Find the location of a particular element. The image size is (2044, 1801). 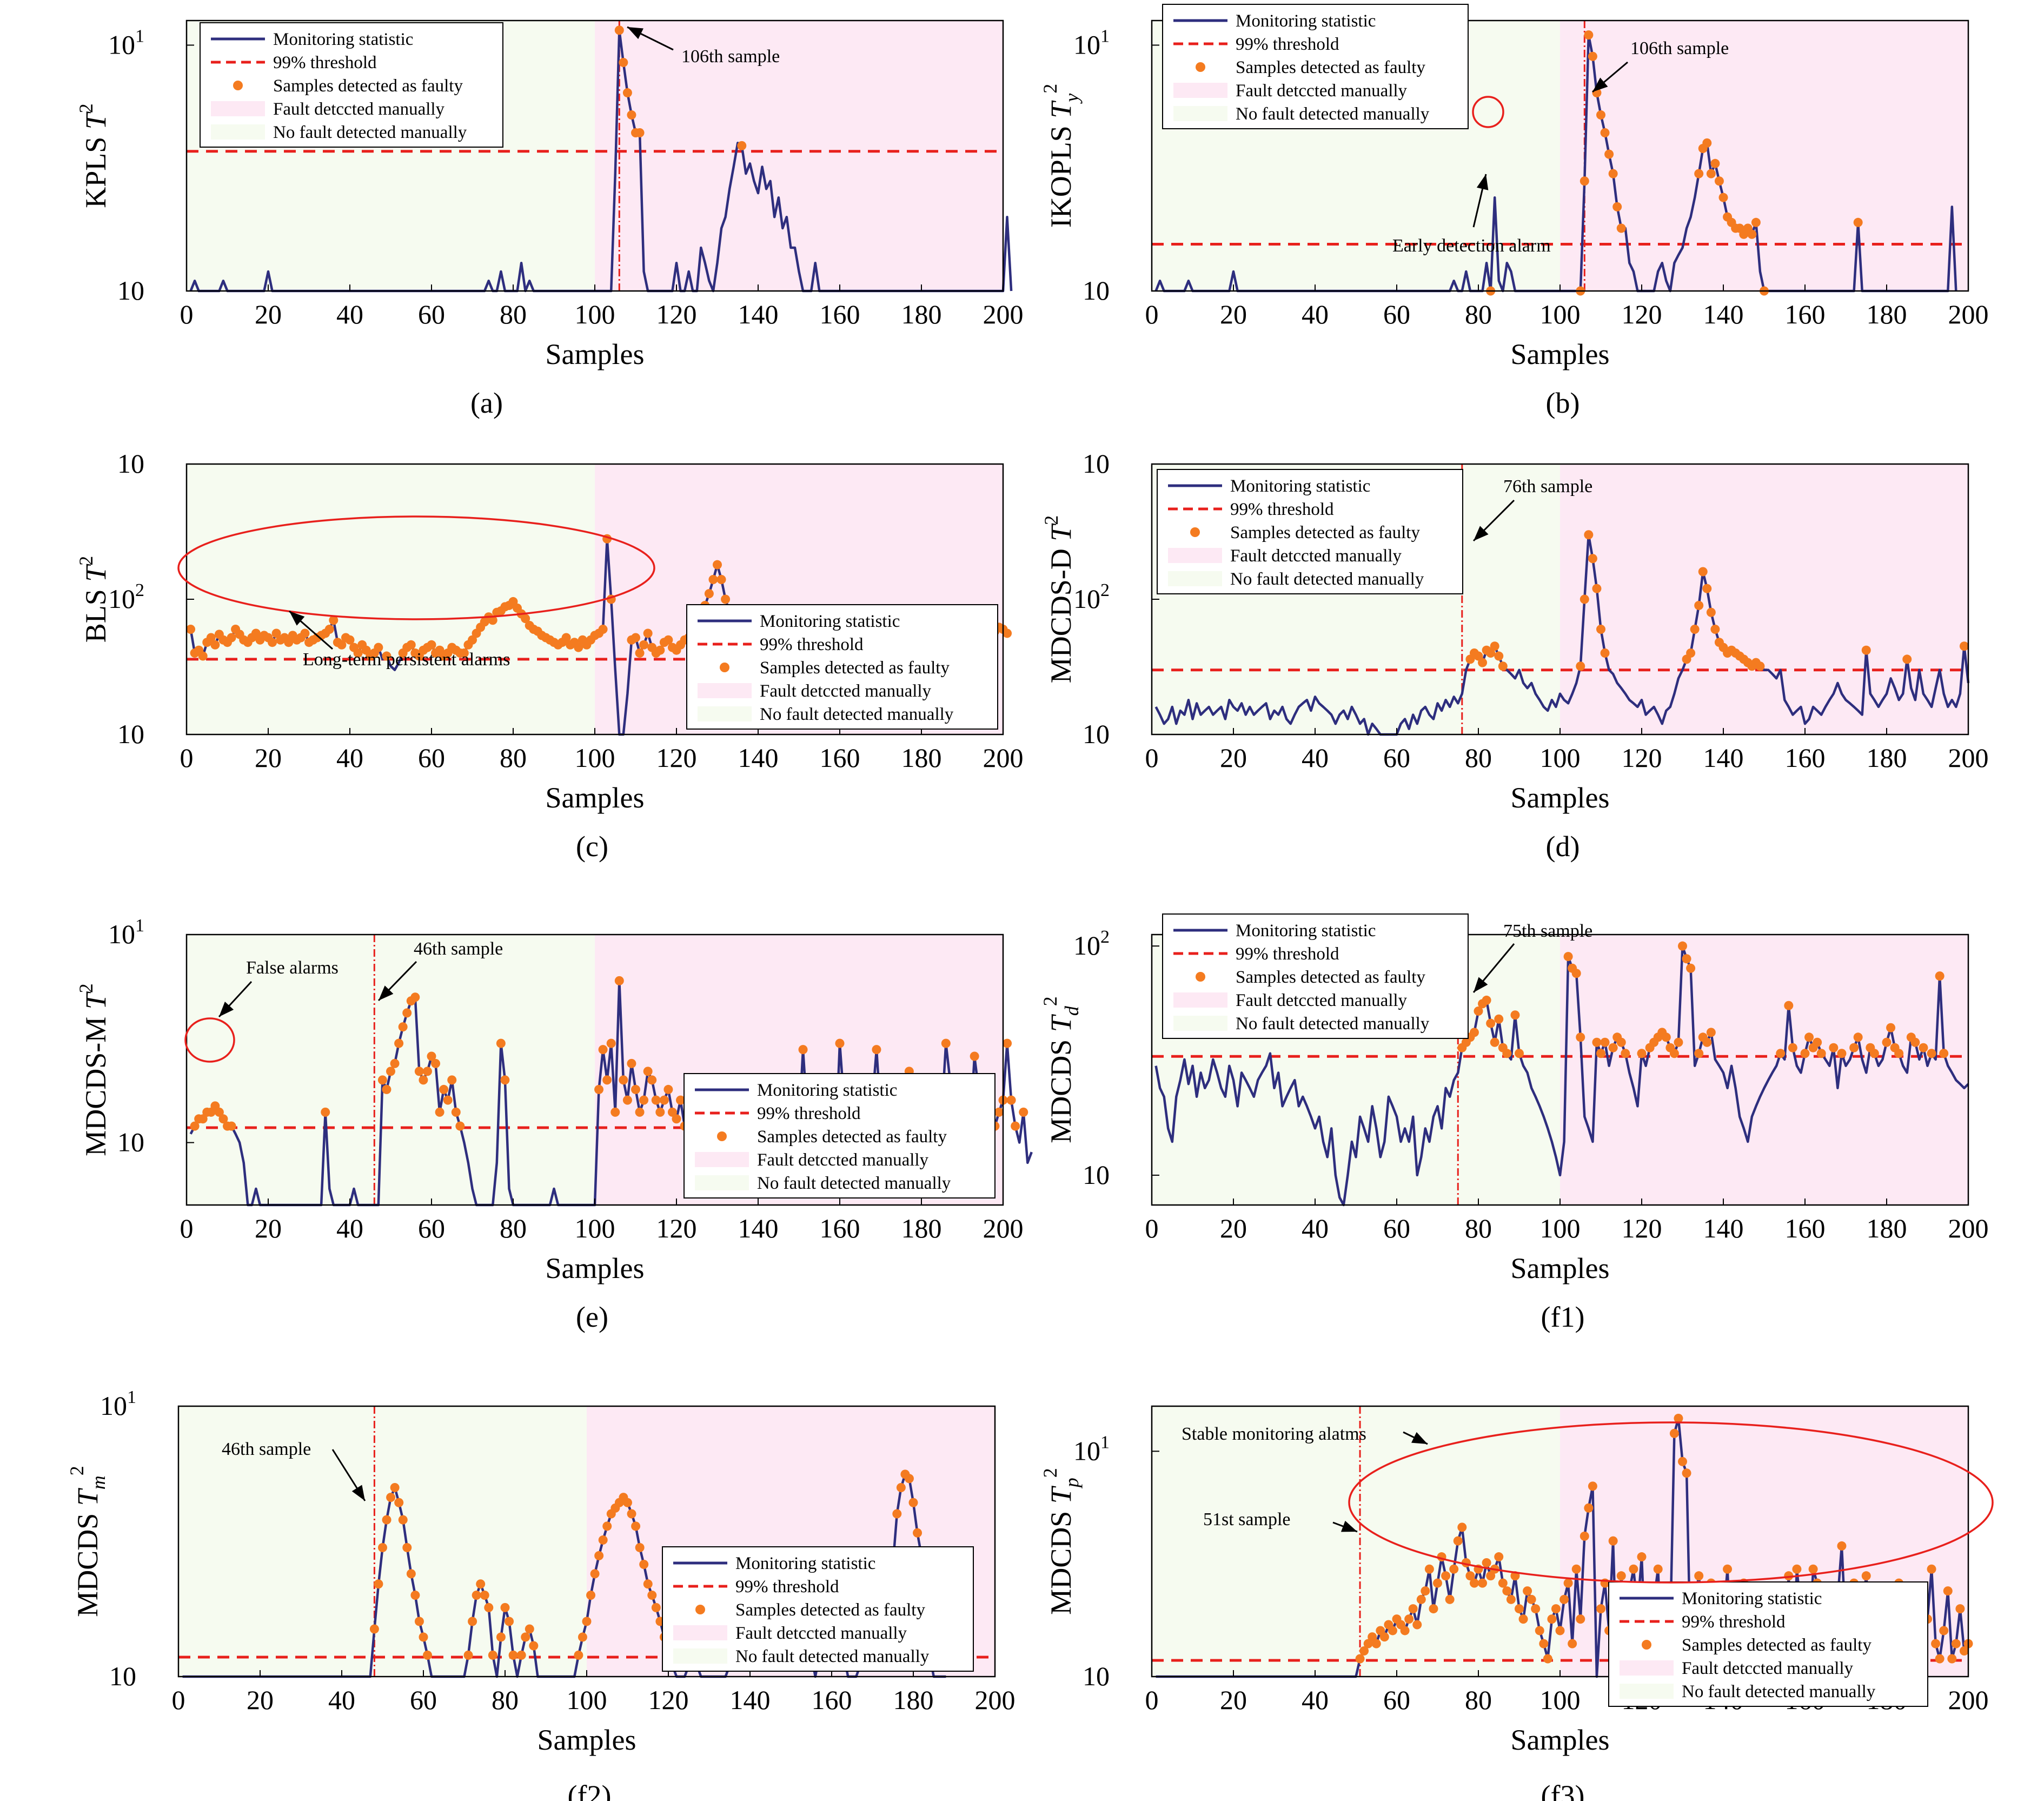

y-axis-title-subscript: y is located at coordinates (1072, 99).